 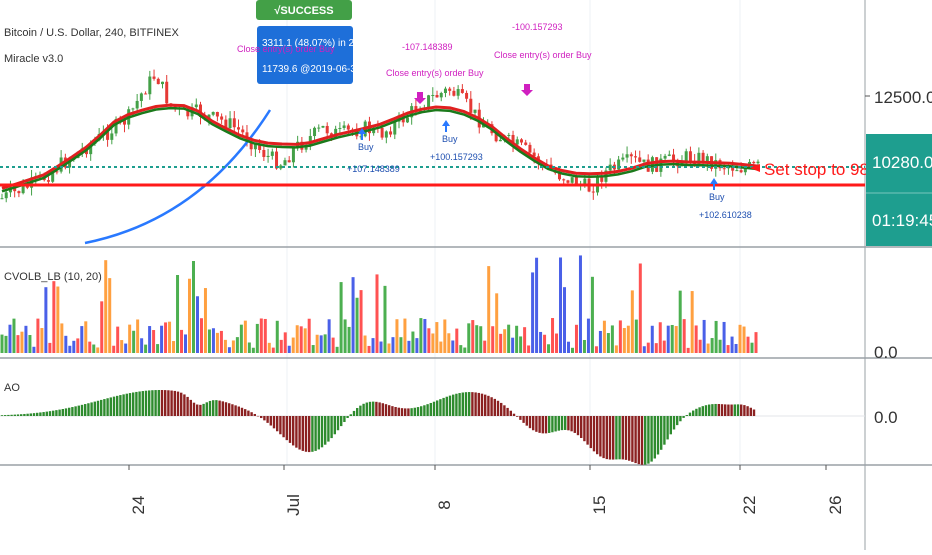 I want to click on close-arrow-icon, so click(x=527, y=90).